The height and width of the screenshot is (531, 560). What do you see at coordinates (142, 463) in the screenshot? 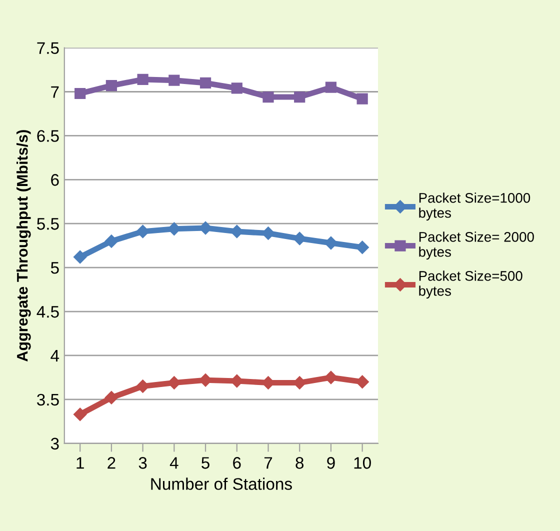
I see `x-tick-label: 3` at bounding box center [142, 463].